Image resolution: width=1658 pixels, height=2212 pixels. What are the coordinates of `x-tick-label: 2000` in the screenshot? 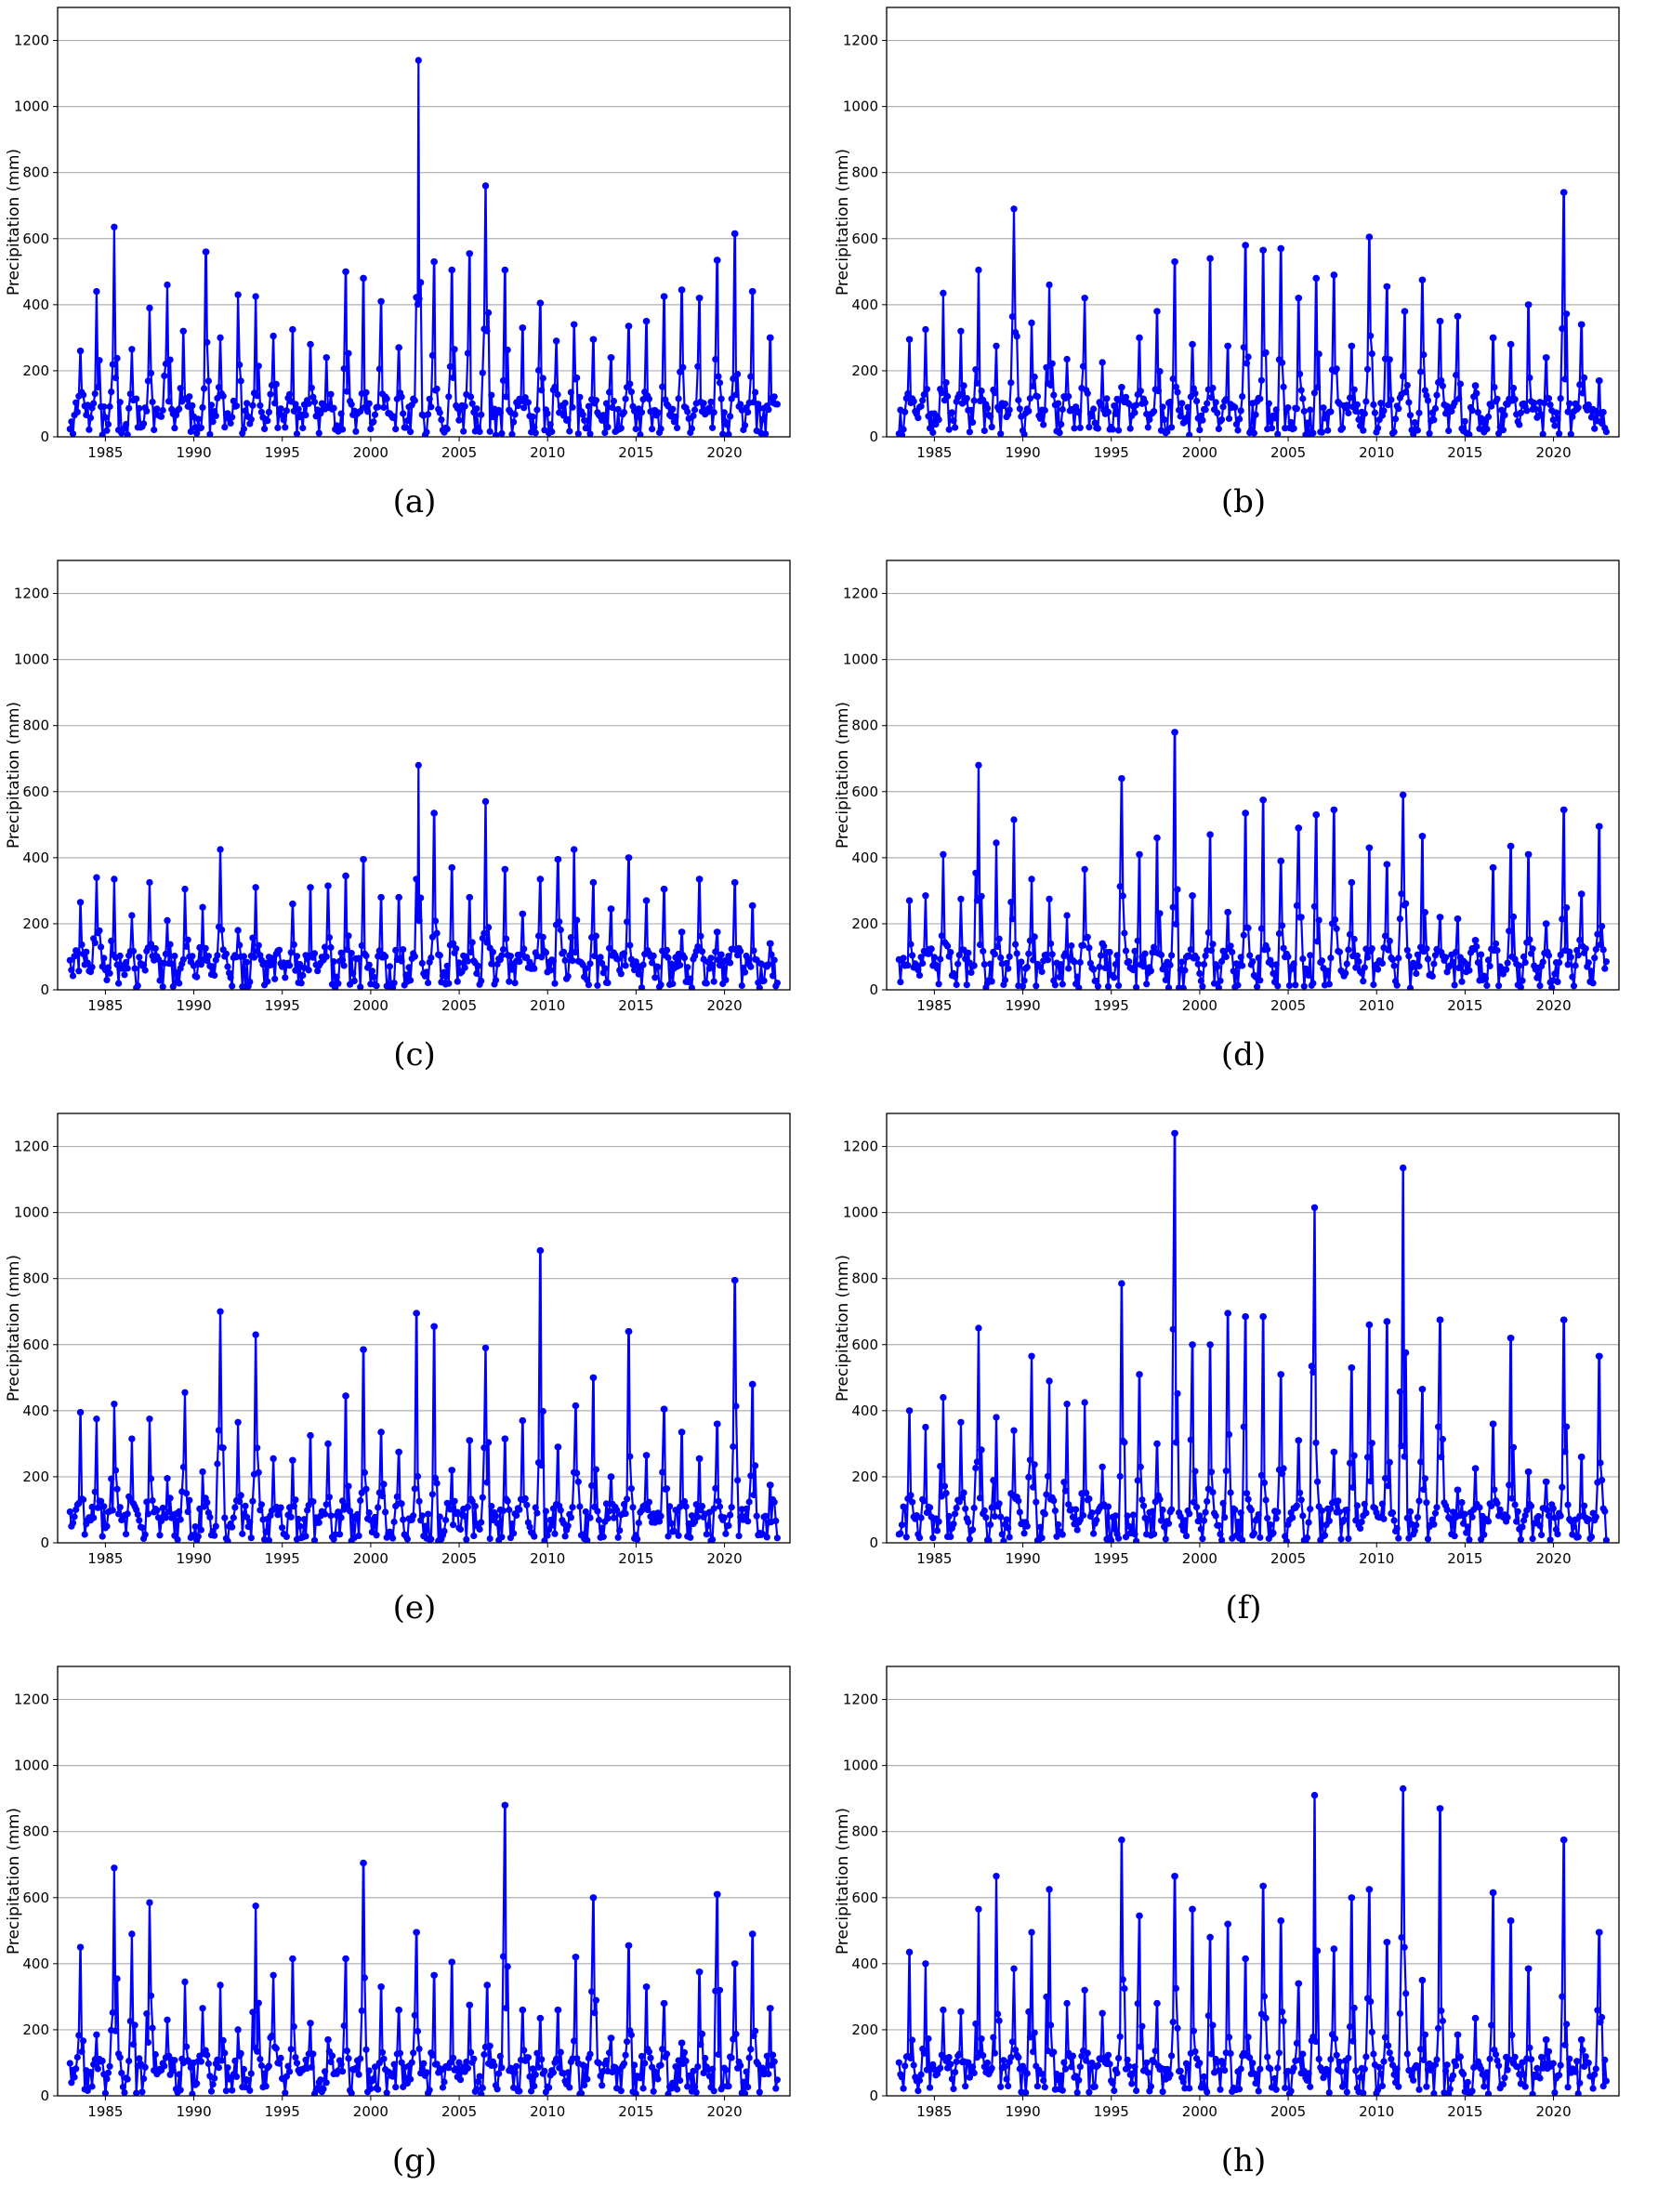 It's located at (1199, 452).